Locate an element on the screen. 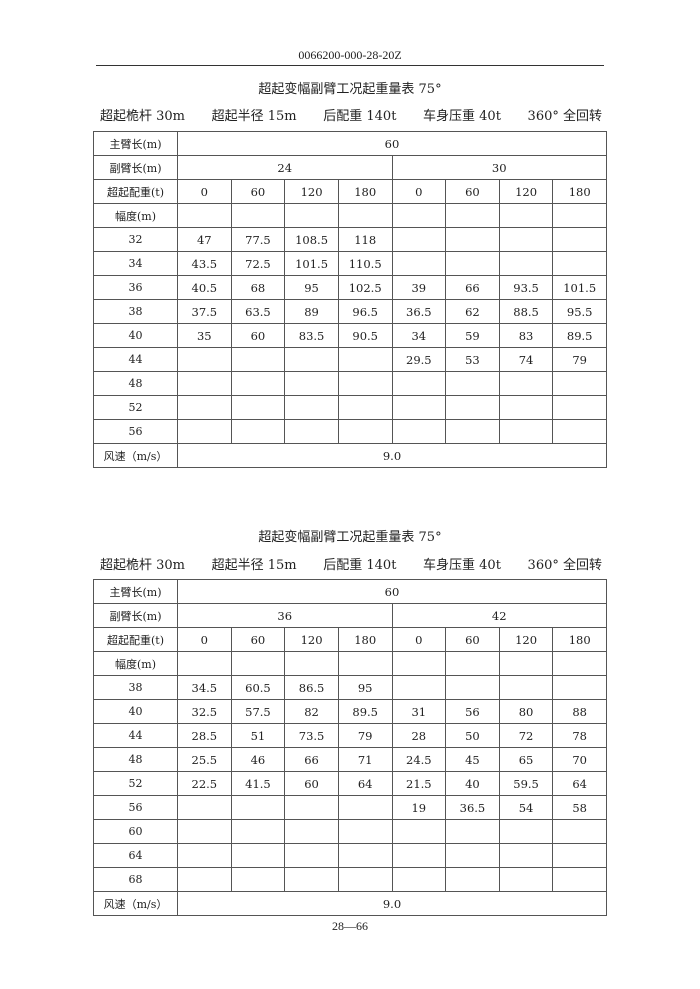 The width and height of the screenshot is (700, 989). table-row: 56 19 36.5 54 58 is located at coordinates (350, 807).